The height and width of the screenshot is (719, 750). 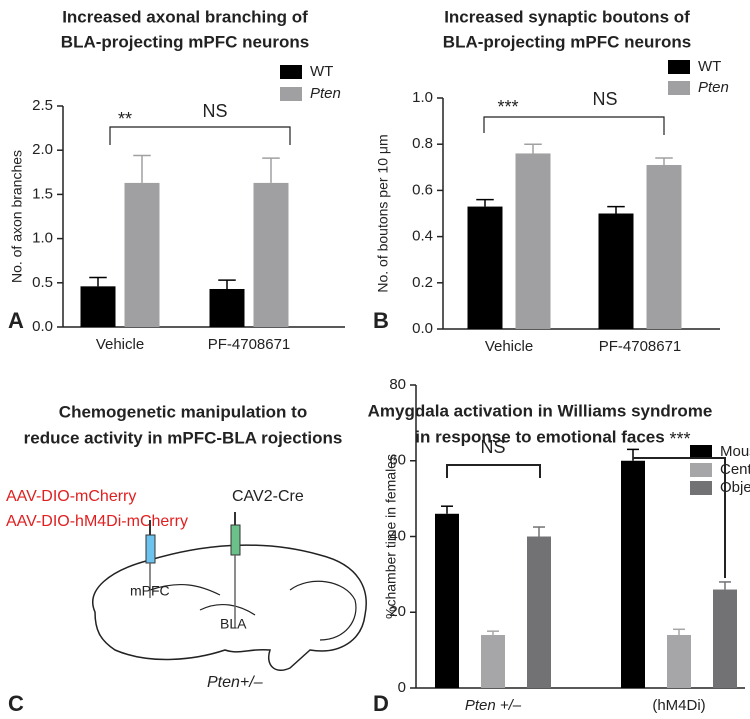 I want to click on legend-label: Center, so click(x=735, y=469).